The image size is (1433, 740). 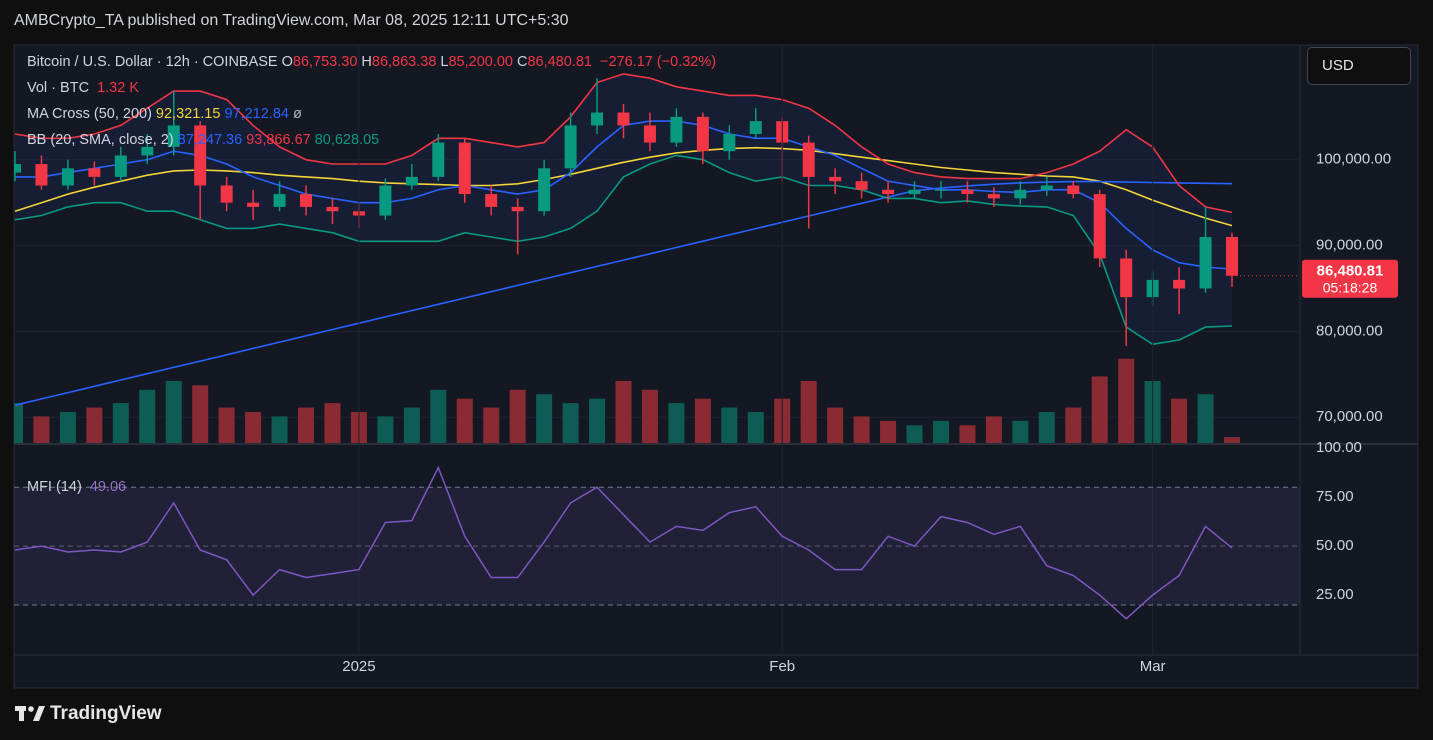 What do you see at coordinates (287, 62) in the screenshot?
I see `ohlc-prefix: O` at bounding box center [287, 62].